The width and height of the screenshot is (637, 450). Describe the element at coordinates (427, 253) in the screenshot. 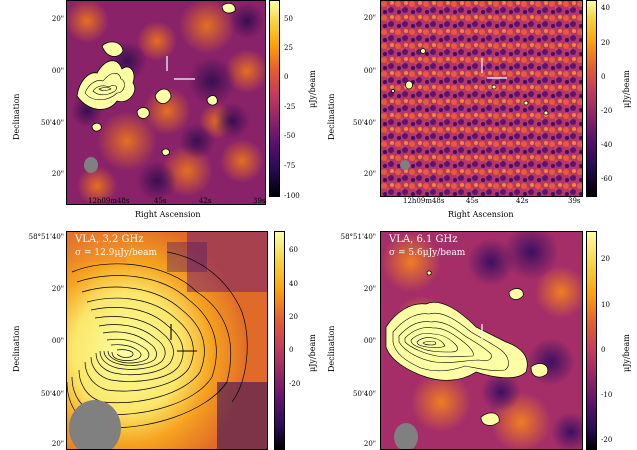

I see `sigma-label: σ = 5.6μJy/beam` at that location.